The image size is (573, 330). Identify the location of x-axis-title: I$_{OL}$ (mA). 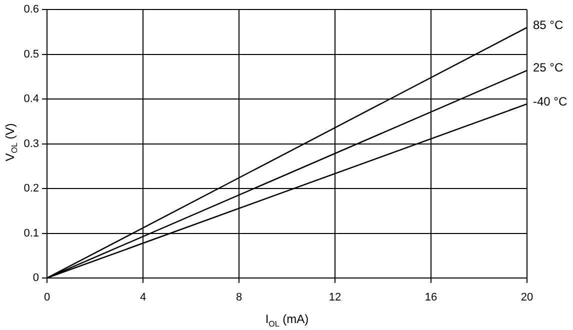
(287, 320).